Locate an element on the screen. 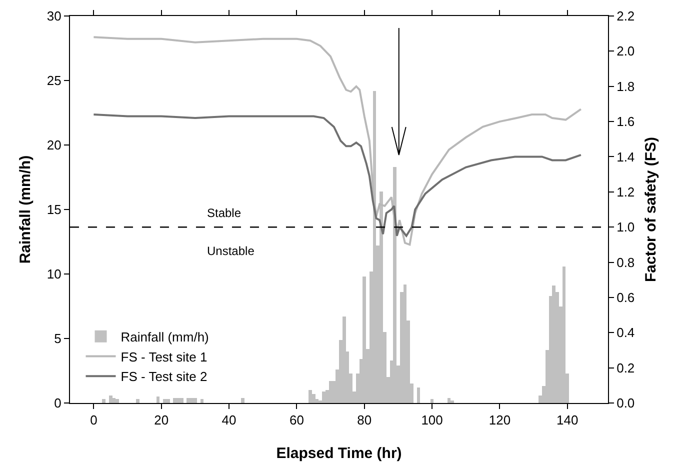 The image size is (678, 466). y2-axis-title: Factor of safety (FS) is located at coordinates (651, 209).